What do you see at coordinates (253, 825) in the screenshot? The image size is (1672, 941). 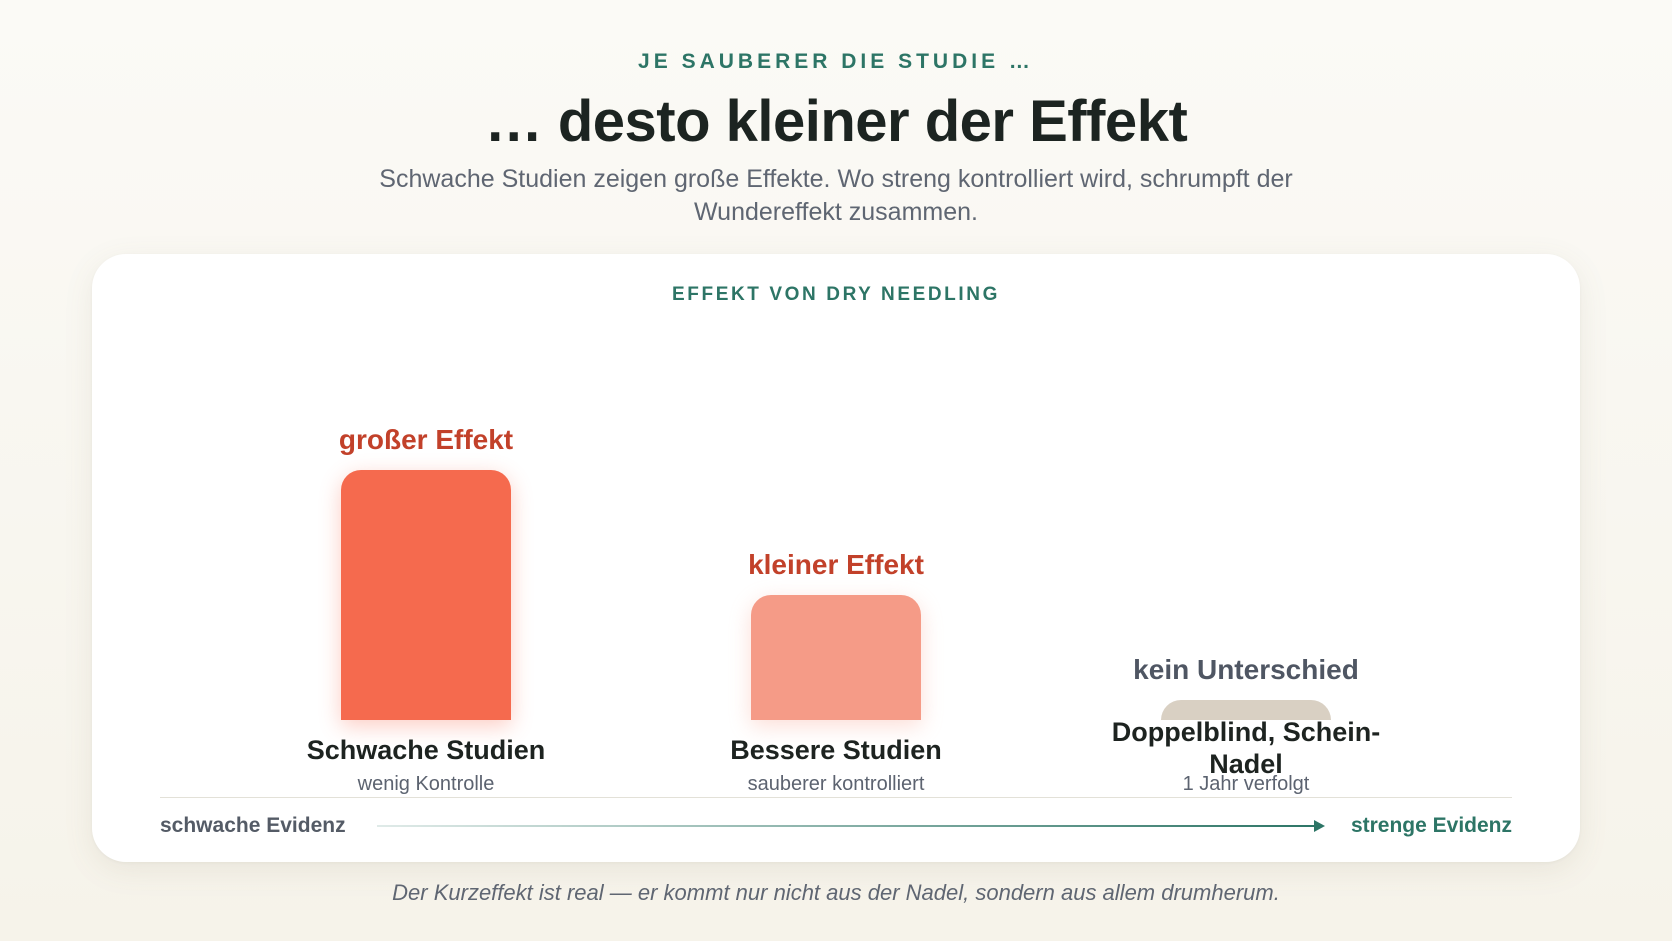 I see `axis-label-weak: schwache Evidenz` at bounding box center [253, 825].